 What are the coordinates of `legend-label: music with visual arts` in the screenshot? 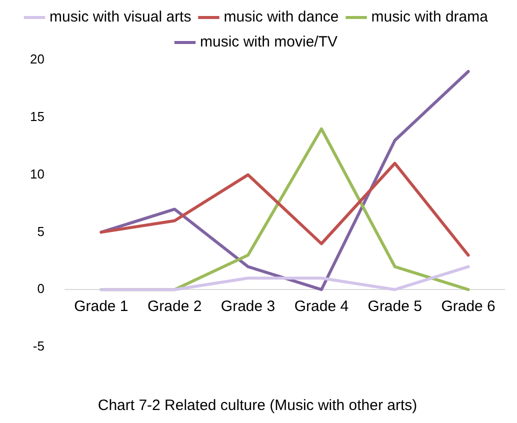 It's located at (121, 17).